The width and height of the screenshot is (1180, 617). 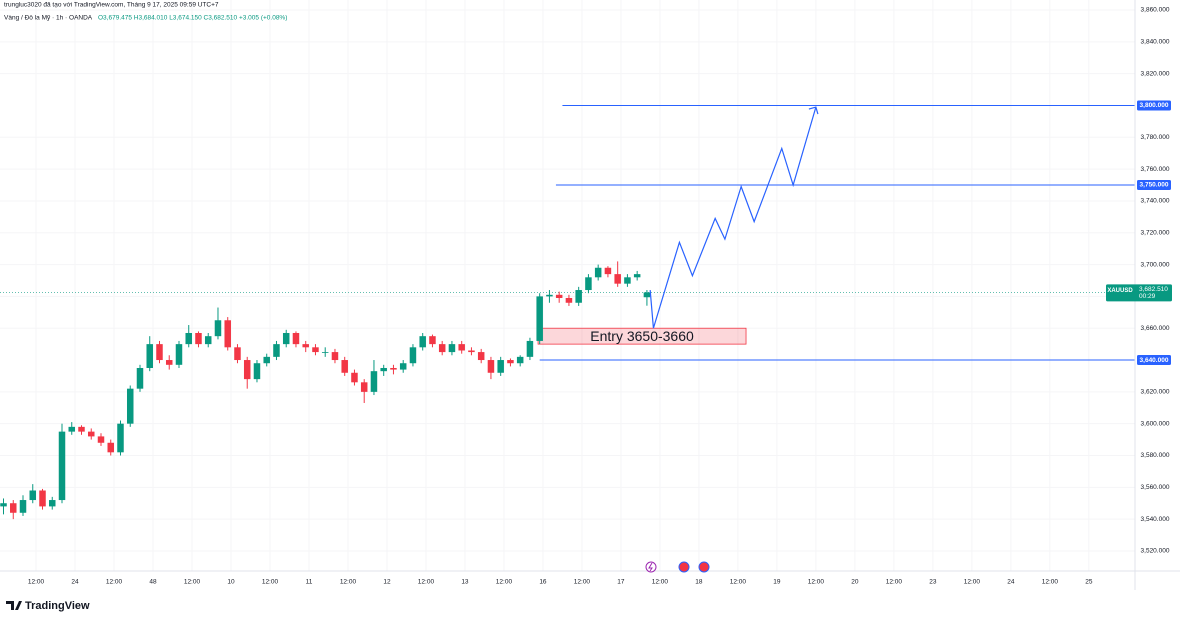 What do you see at coordinates (621, 582) in the screenshot?
I see `x-tick-label: 17` at bounding box center [621, 582].